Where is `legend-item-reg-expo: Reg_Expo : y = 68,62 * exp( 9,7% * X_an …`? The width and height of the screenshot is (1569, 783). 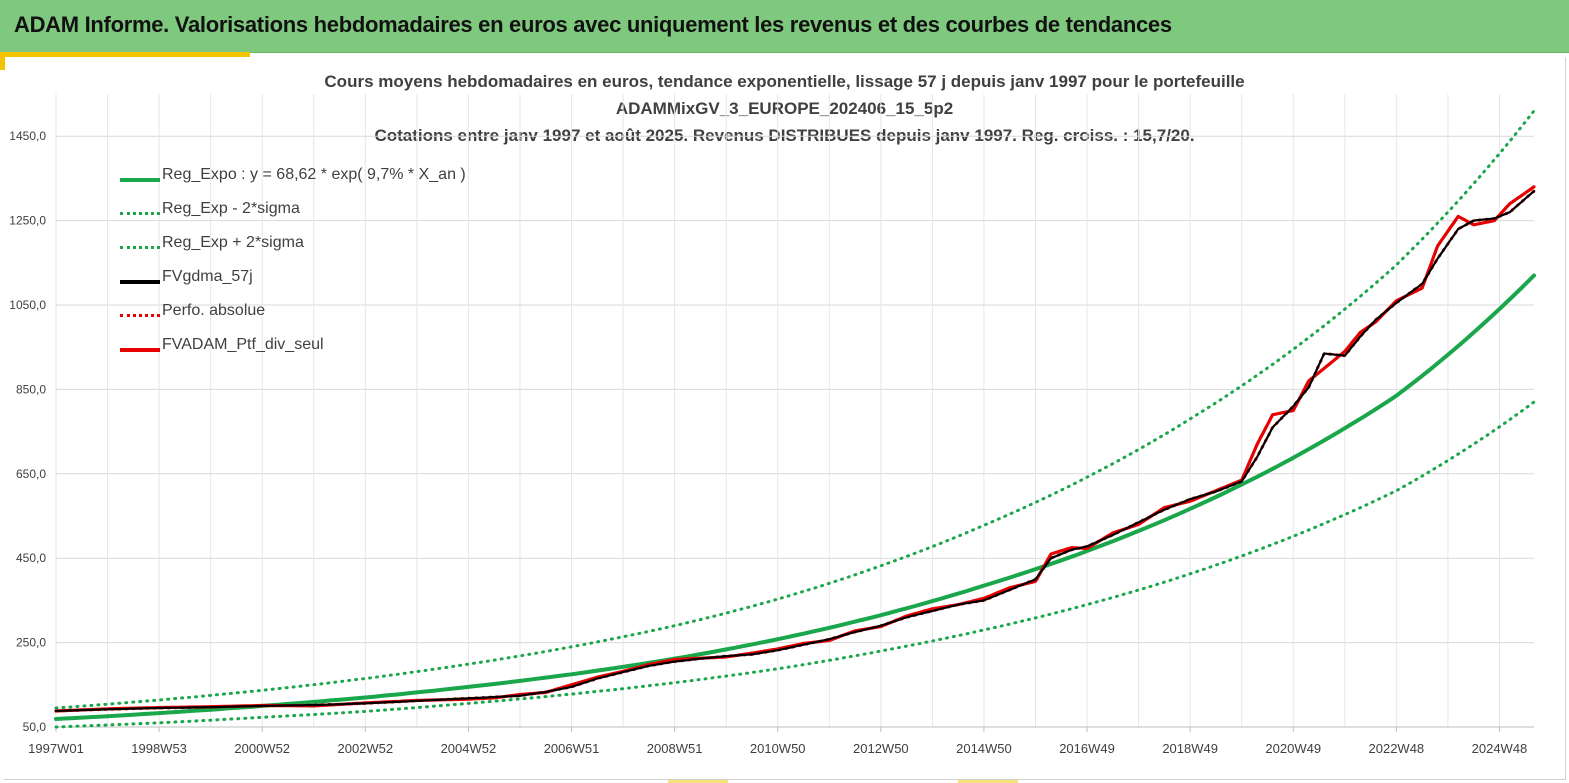
legend-item-reg-expo: Reg_Expo : y = 68,62 * exp( 9,7% * X_an … is located at coordinates (330, 179).